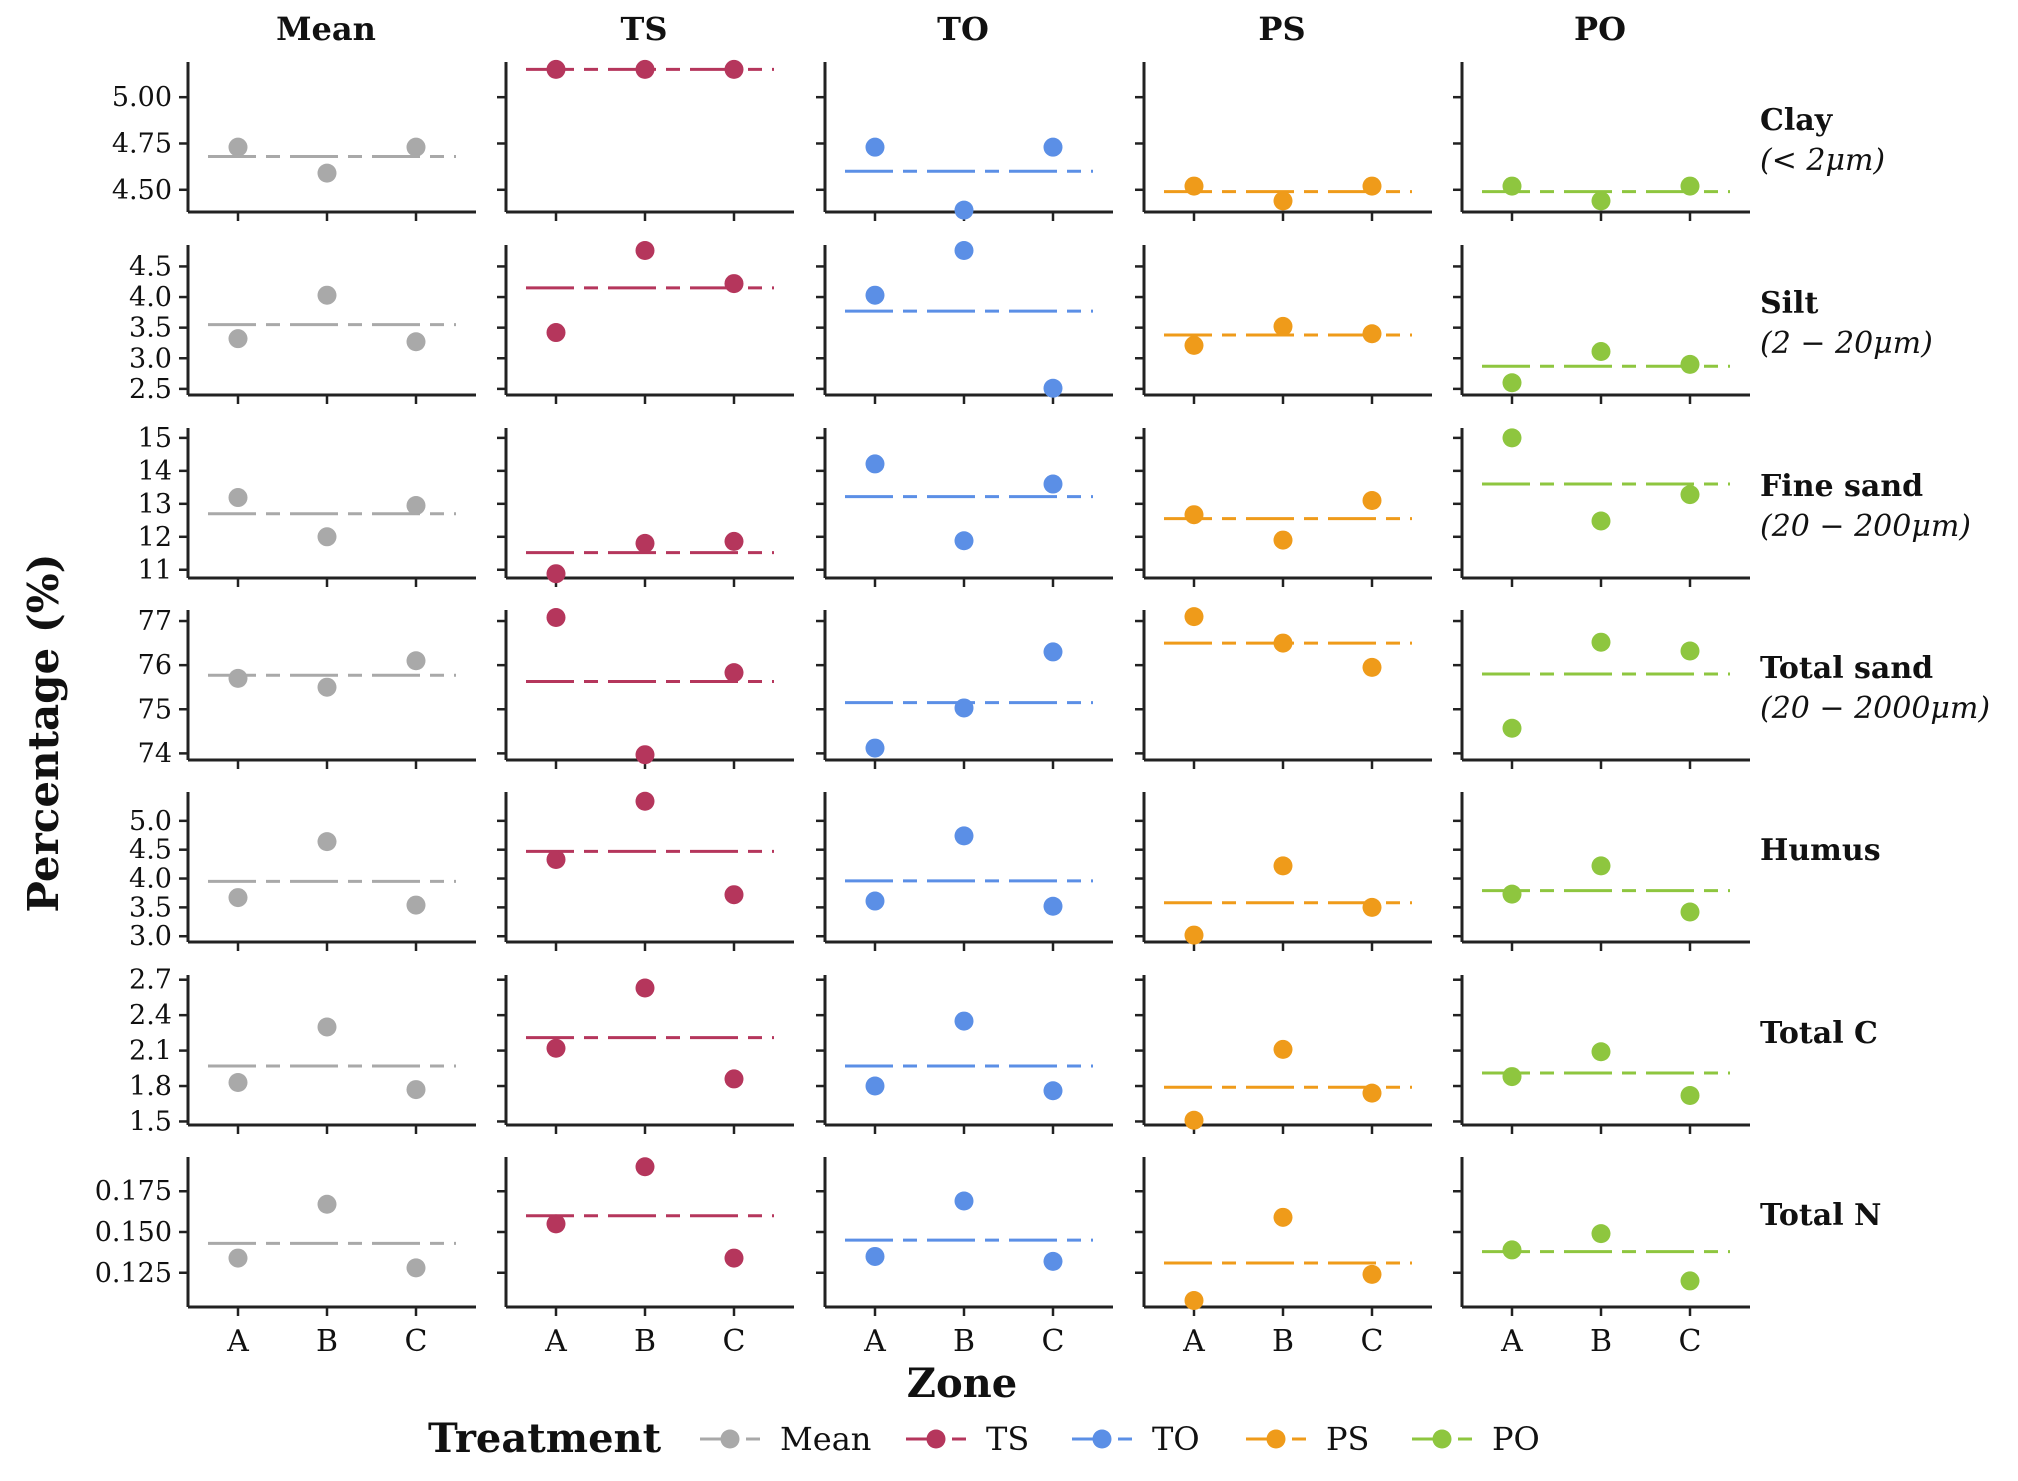  I want to click on row-label-2: Fine sand (20 − 200μm), so click(1865, 506).